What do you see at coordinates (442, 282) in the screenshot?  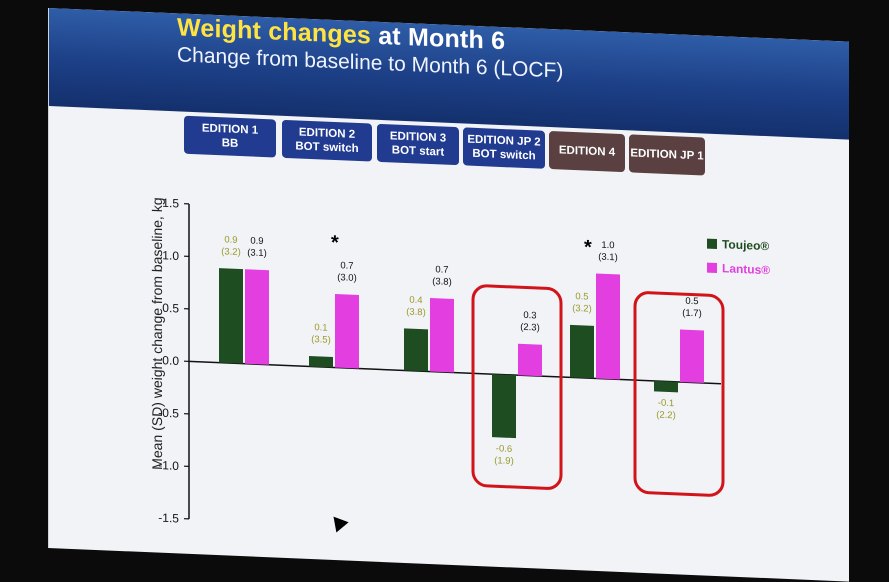 I see `sd-label-lantus-3: (3.8)` at bounding box center [442, 282].